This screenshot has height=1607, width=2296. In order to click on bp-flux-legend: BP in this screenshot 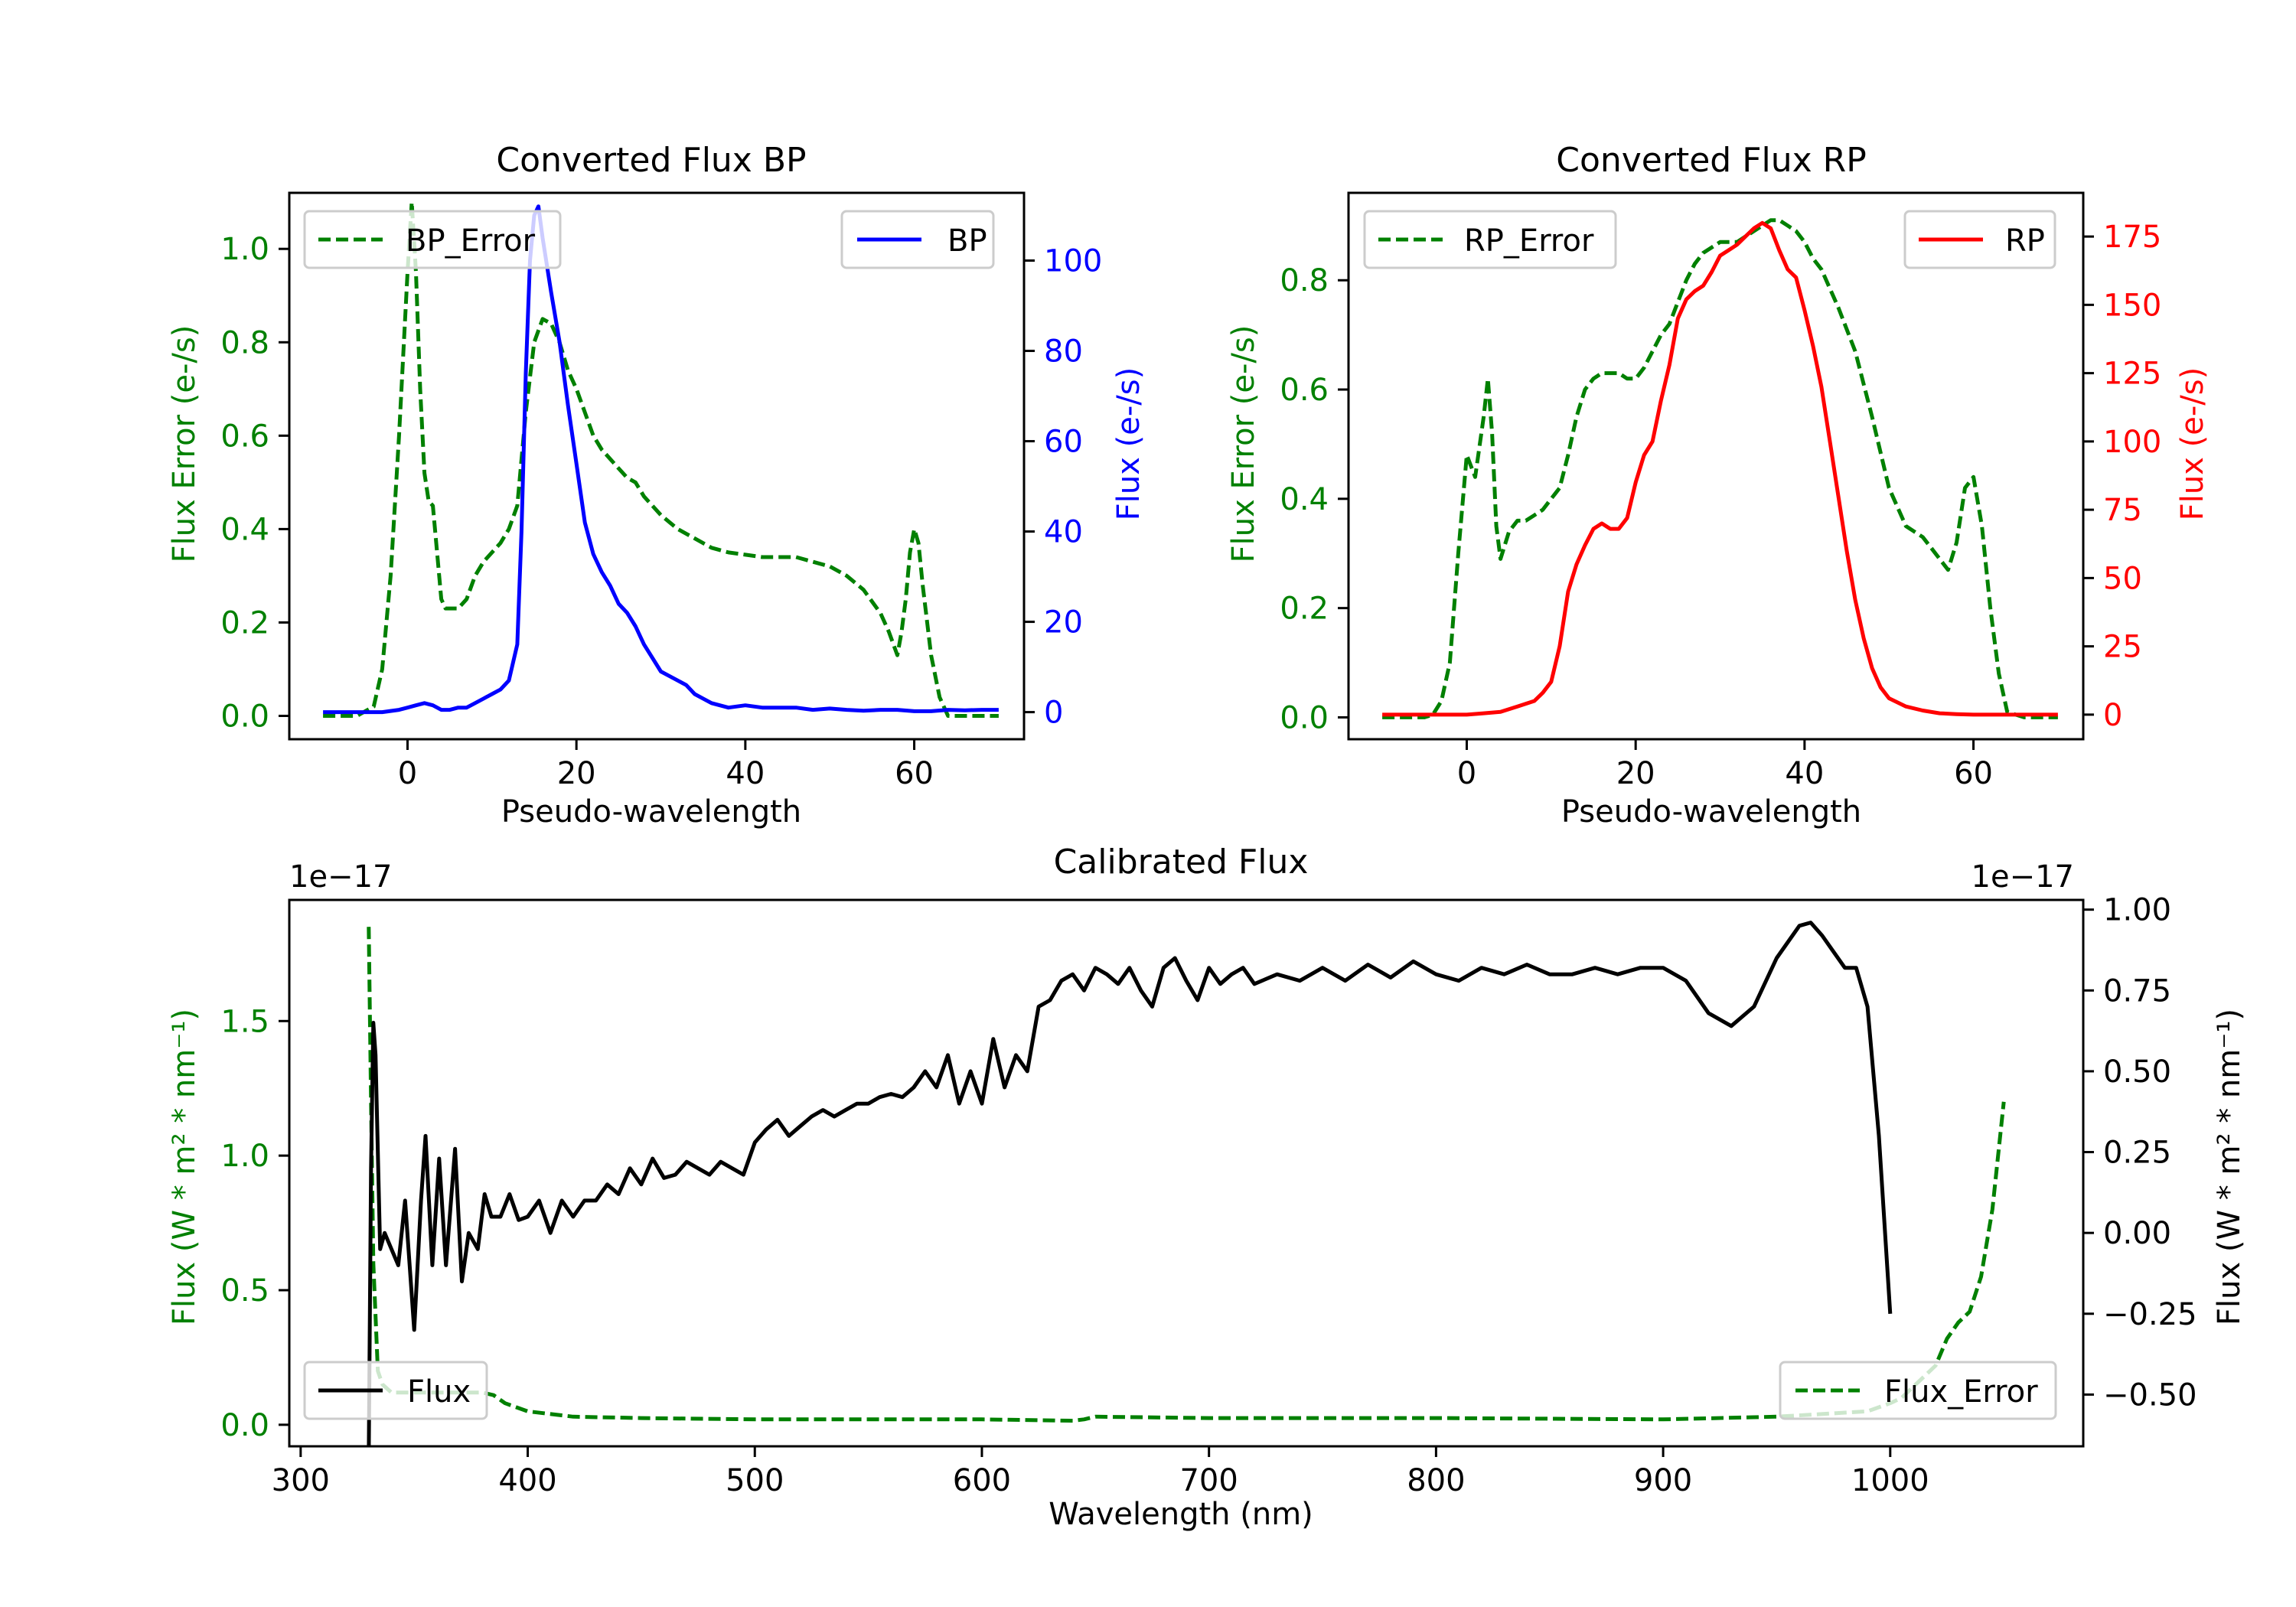, I will do `click(917, 239)`.